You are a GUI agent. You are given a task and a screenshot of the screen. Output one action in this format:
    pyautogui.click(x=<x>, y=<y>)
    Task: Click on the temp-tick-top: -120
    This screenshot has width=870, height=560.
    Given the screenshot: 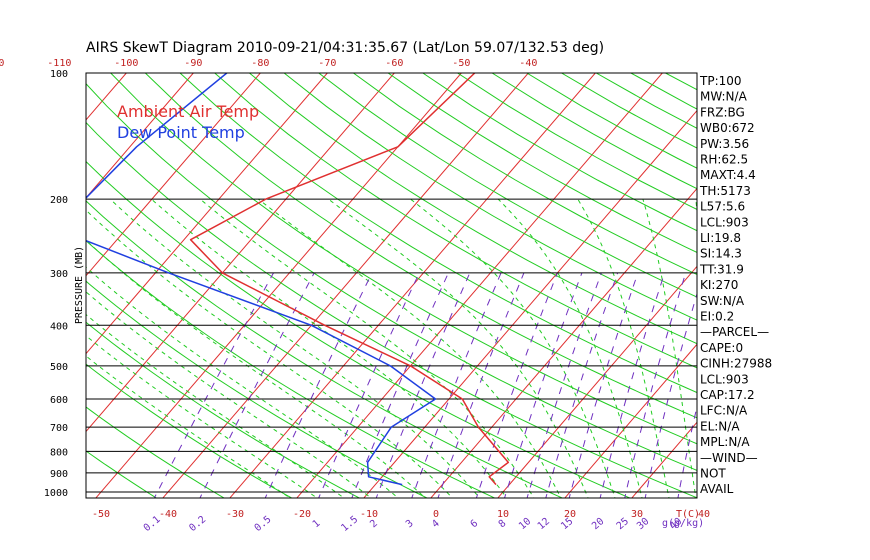 What is the action you would take?
    pyautogui.click(x=2, y=63)
    